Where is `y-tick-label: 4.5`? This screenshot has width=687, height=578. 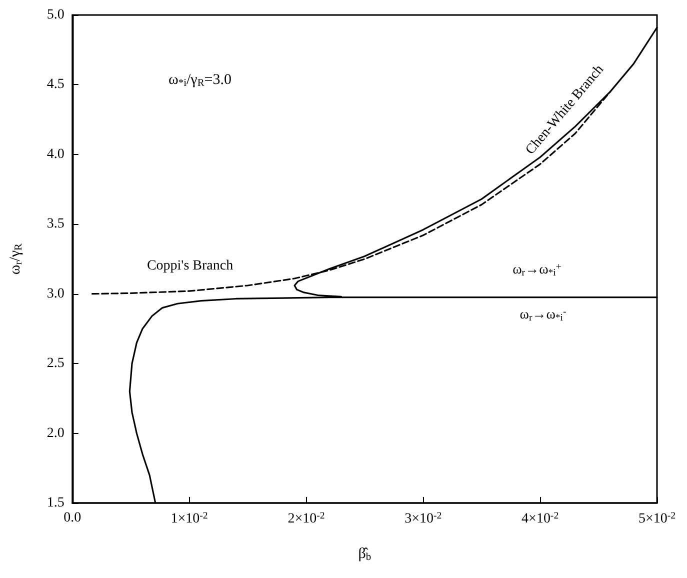 y-tick-label: 4.5 is located at coordinates (55, 84).